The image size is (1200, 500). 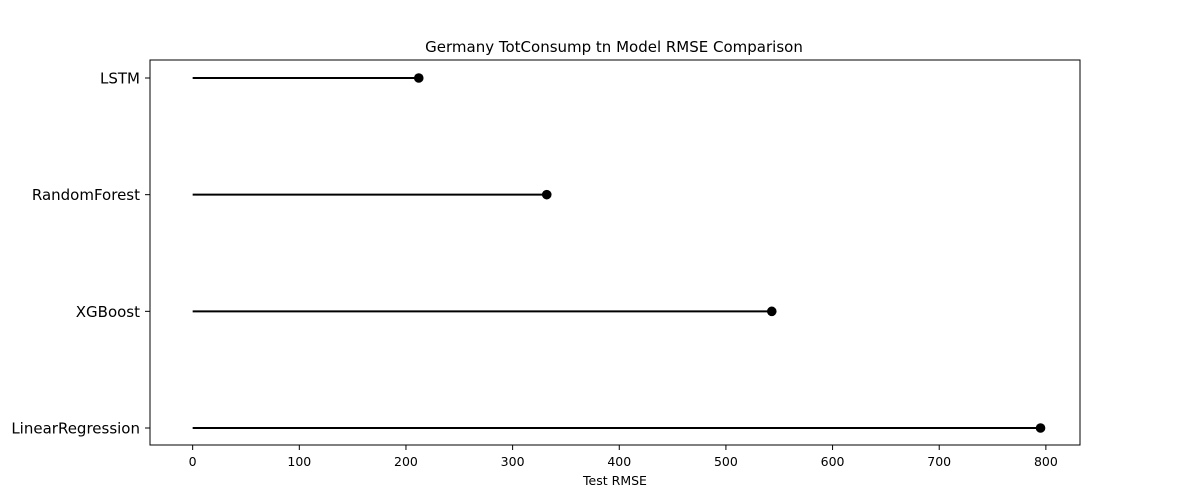 What do you see at coordinates (108, 312) in the screenshot?
I see `y-tick-label: XGBoost` at bounding box center [108, 312].